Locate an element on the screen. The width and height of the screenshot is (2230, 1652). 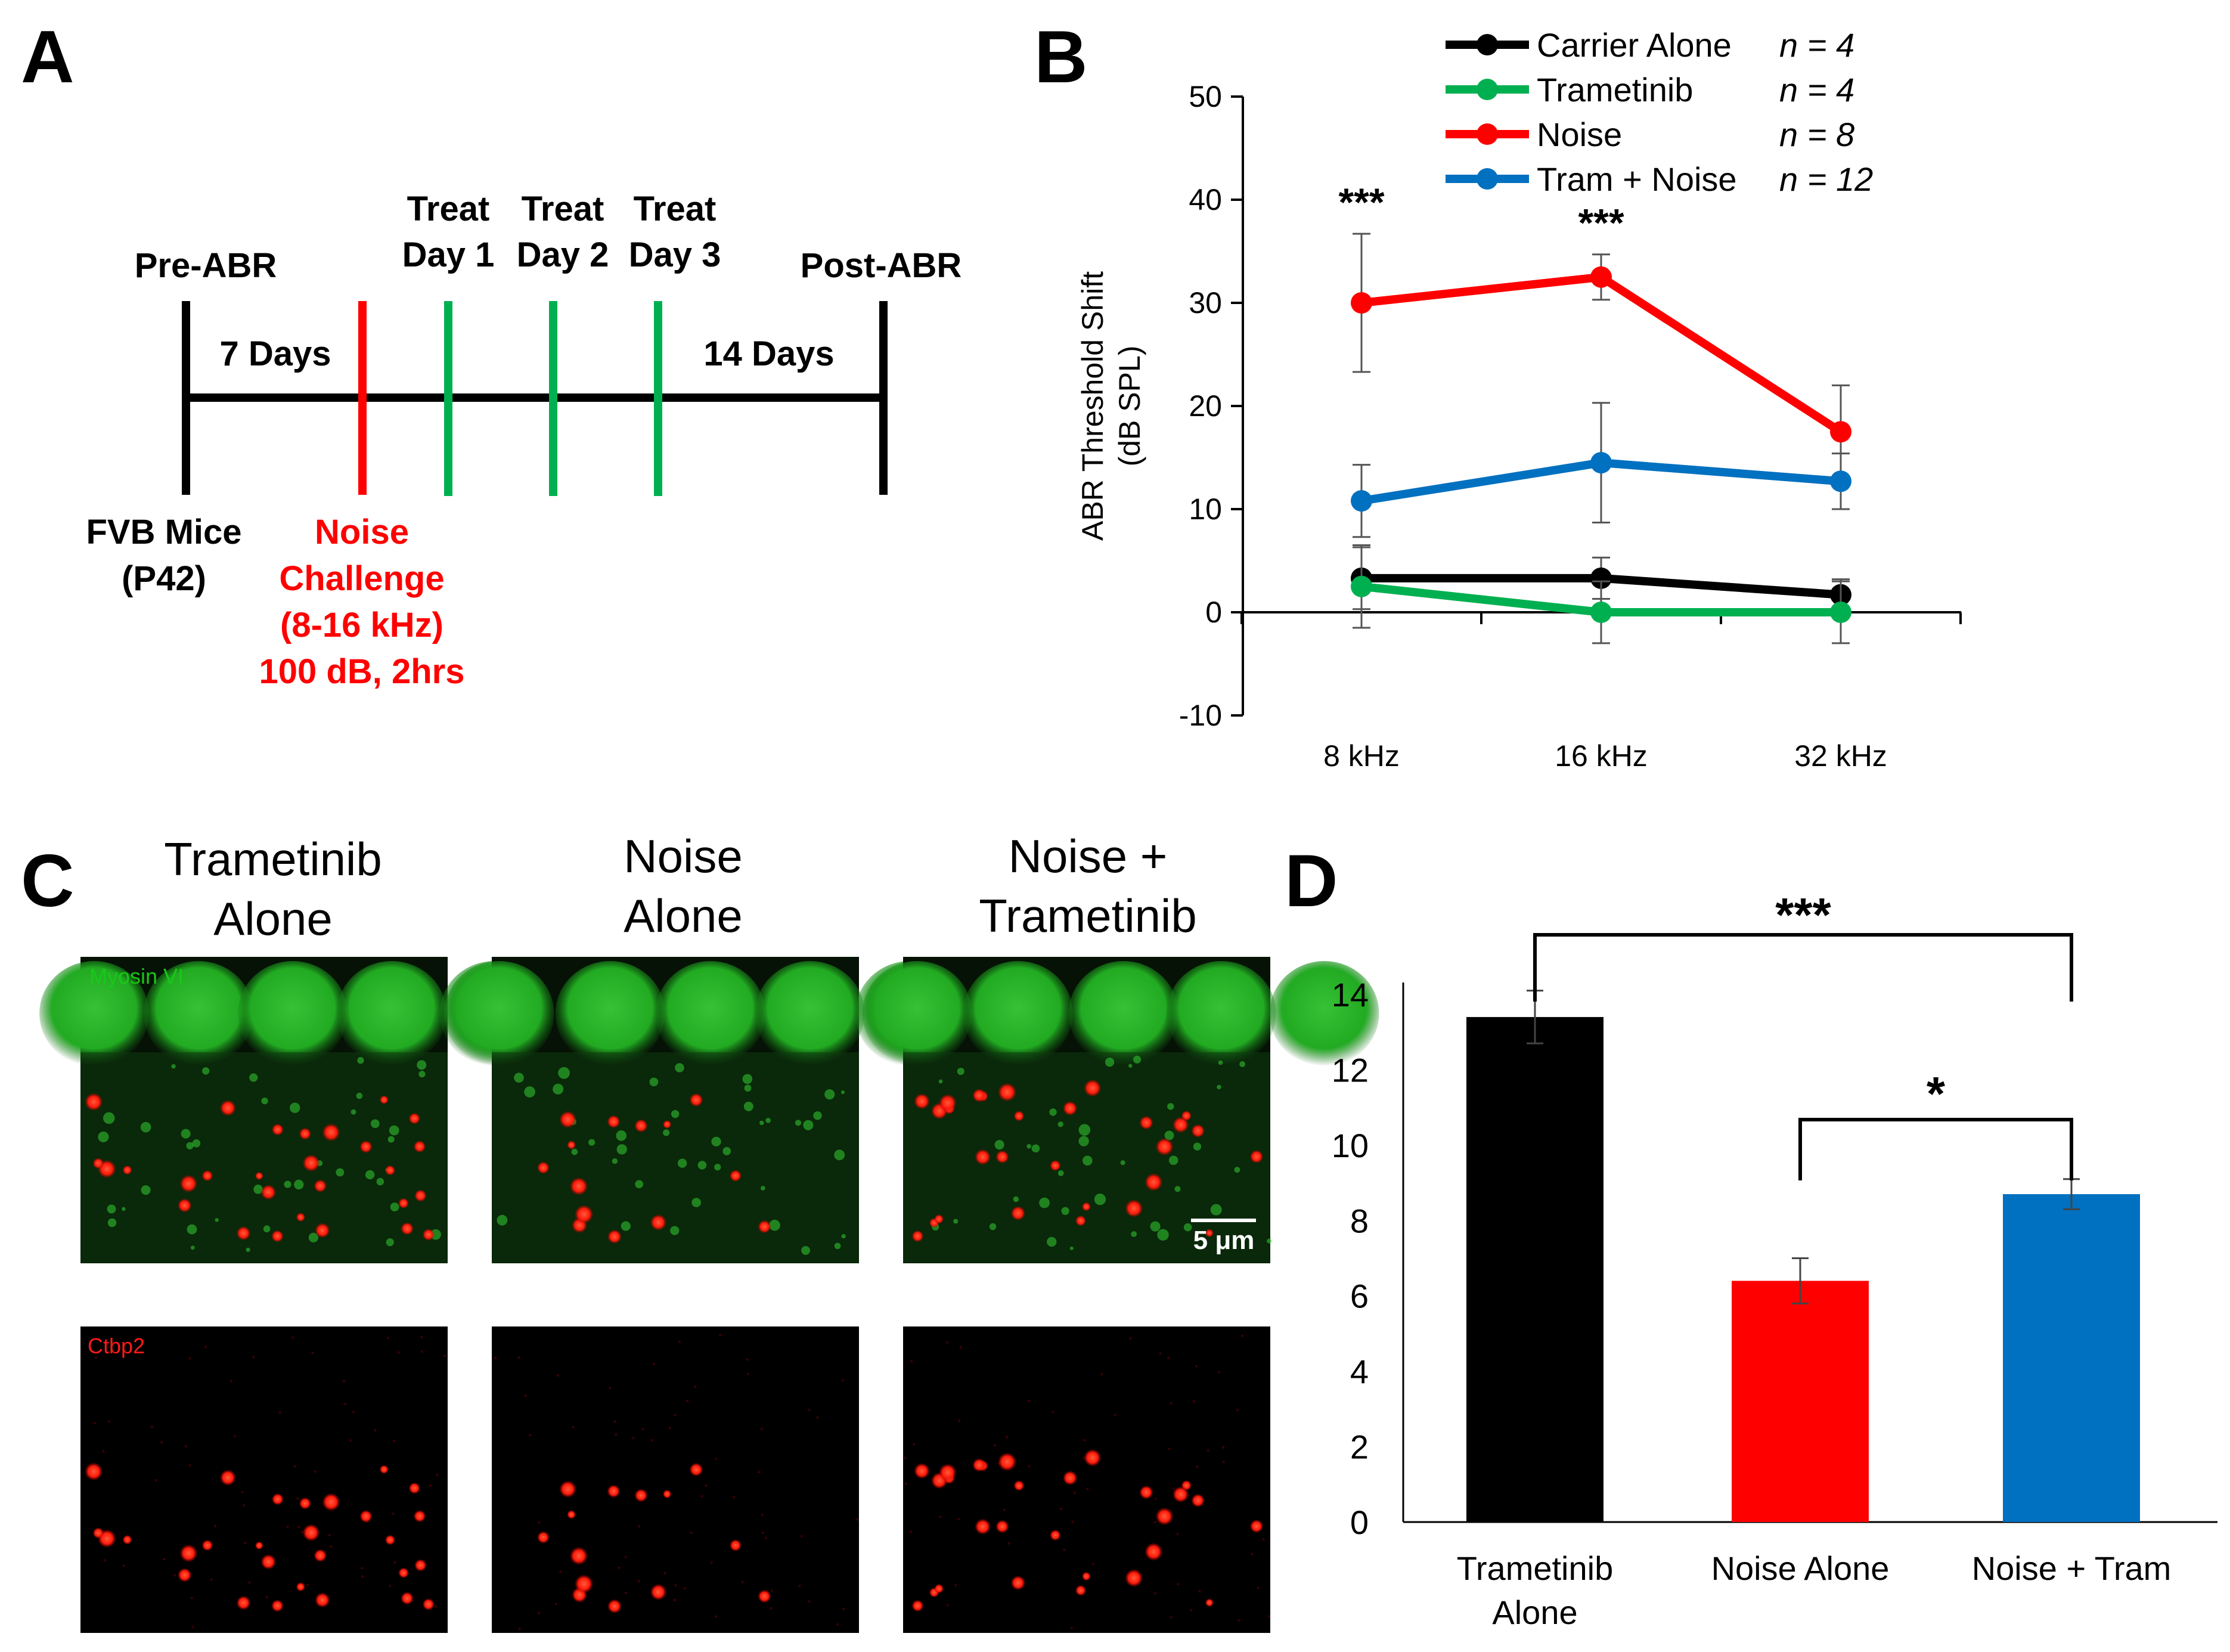
d-significance-bracket is located at coordinates (1935, 1149).